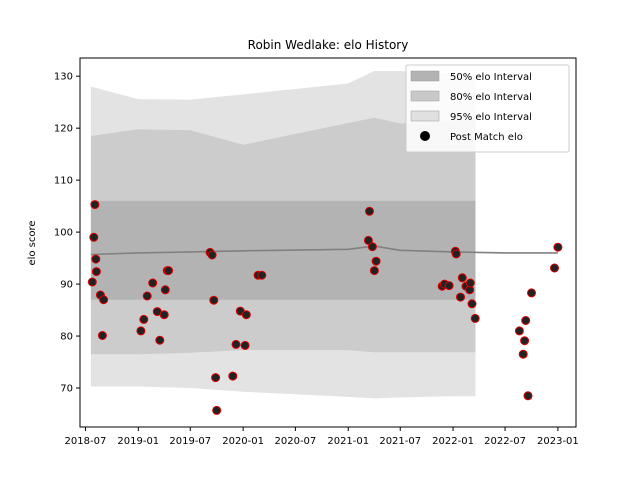  Describe the element at coordinates (190, 441) in the screenshot. I see `x-tick-label: 2019-07` at that location.